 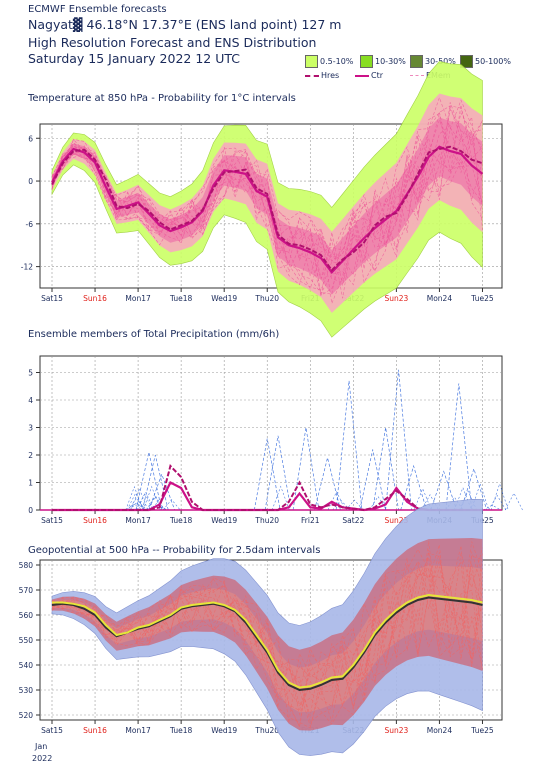 I want to click on y-tick-label: 550, so click(x=26, y=640).